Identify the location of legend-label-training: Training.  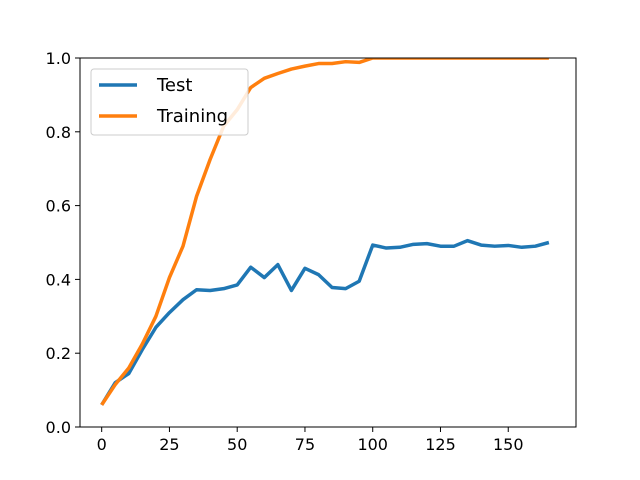
(192, 116).